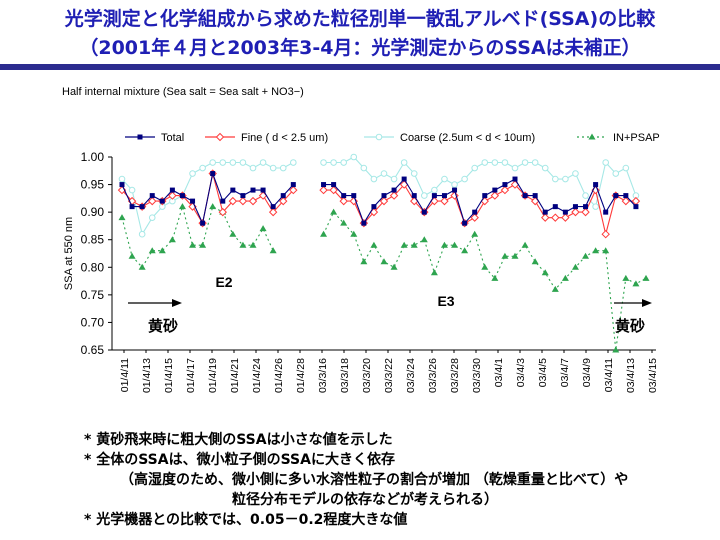 The width and height of the screenshot is (720, 540). What do you see at coordinates (125, 375) in the screenshot?
I see `x-tick-label: 01/4/11` at bounding box center [125, 375].